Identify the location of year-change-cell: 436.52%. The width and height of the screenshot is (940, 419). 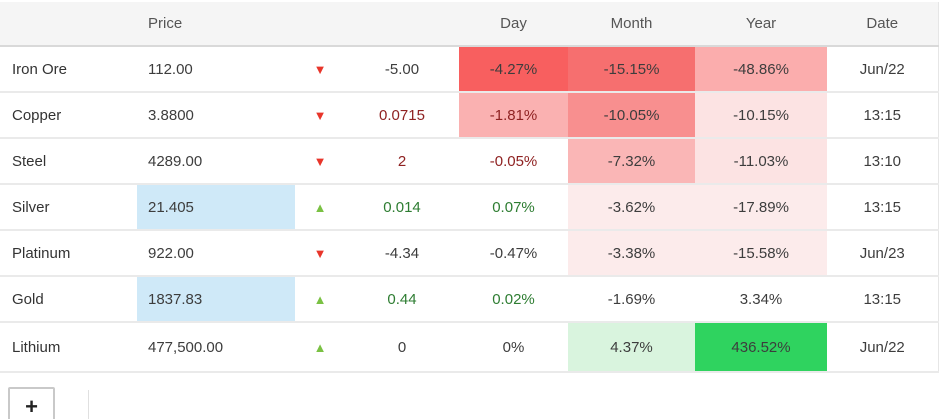
(761, 347).